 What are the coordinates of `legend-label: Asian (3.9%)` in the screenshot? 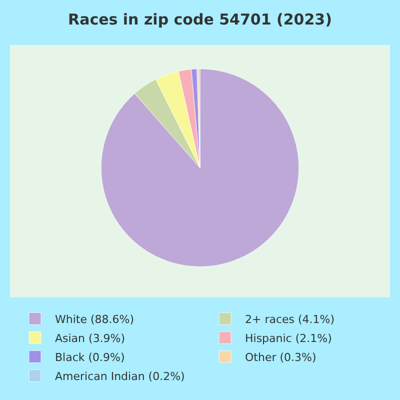 It's located at (90, 338).